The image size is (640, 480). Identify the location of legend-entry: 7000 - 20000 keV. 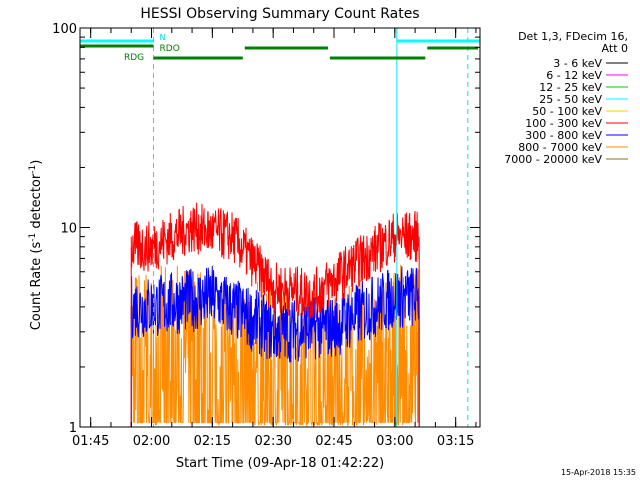
(566, 159).